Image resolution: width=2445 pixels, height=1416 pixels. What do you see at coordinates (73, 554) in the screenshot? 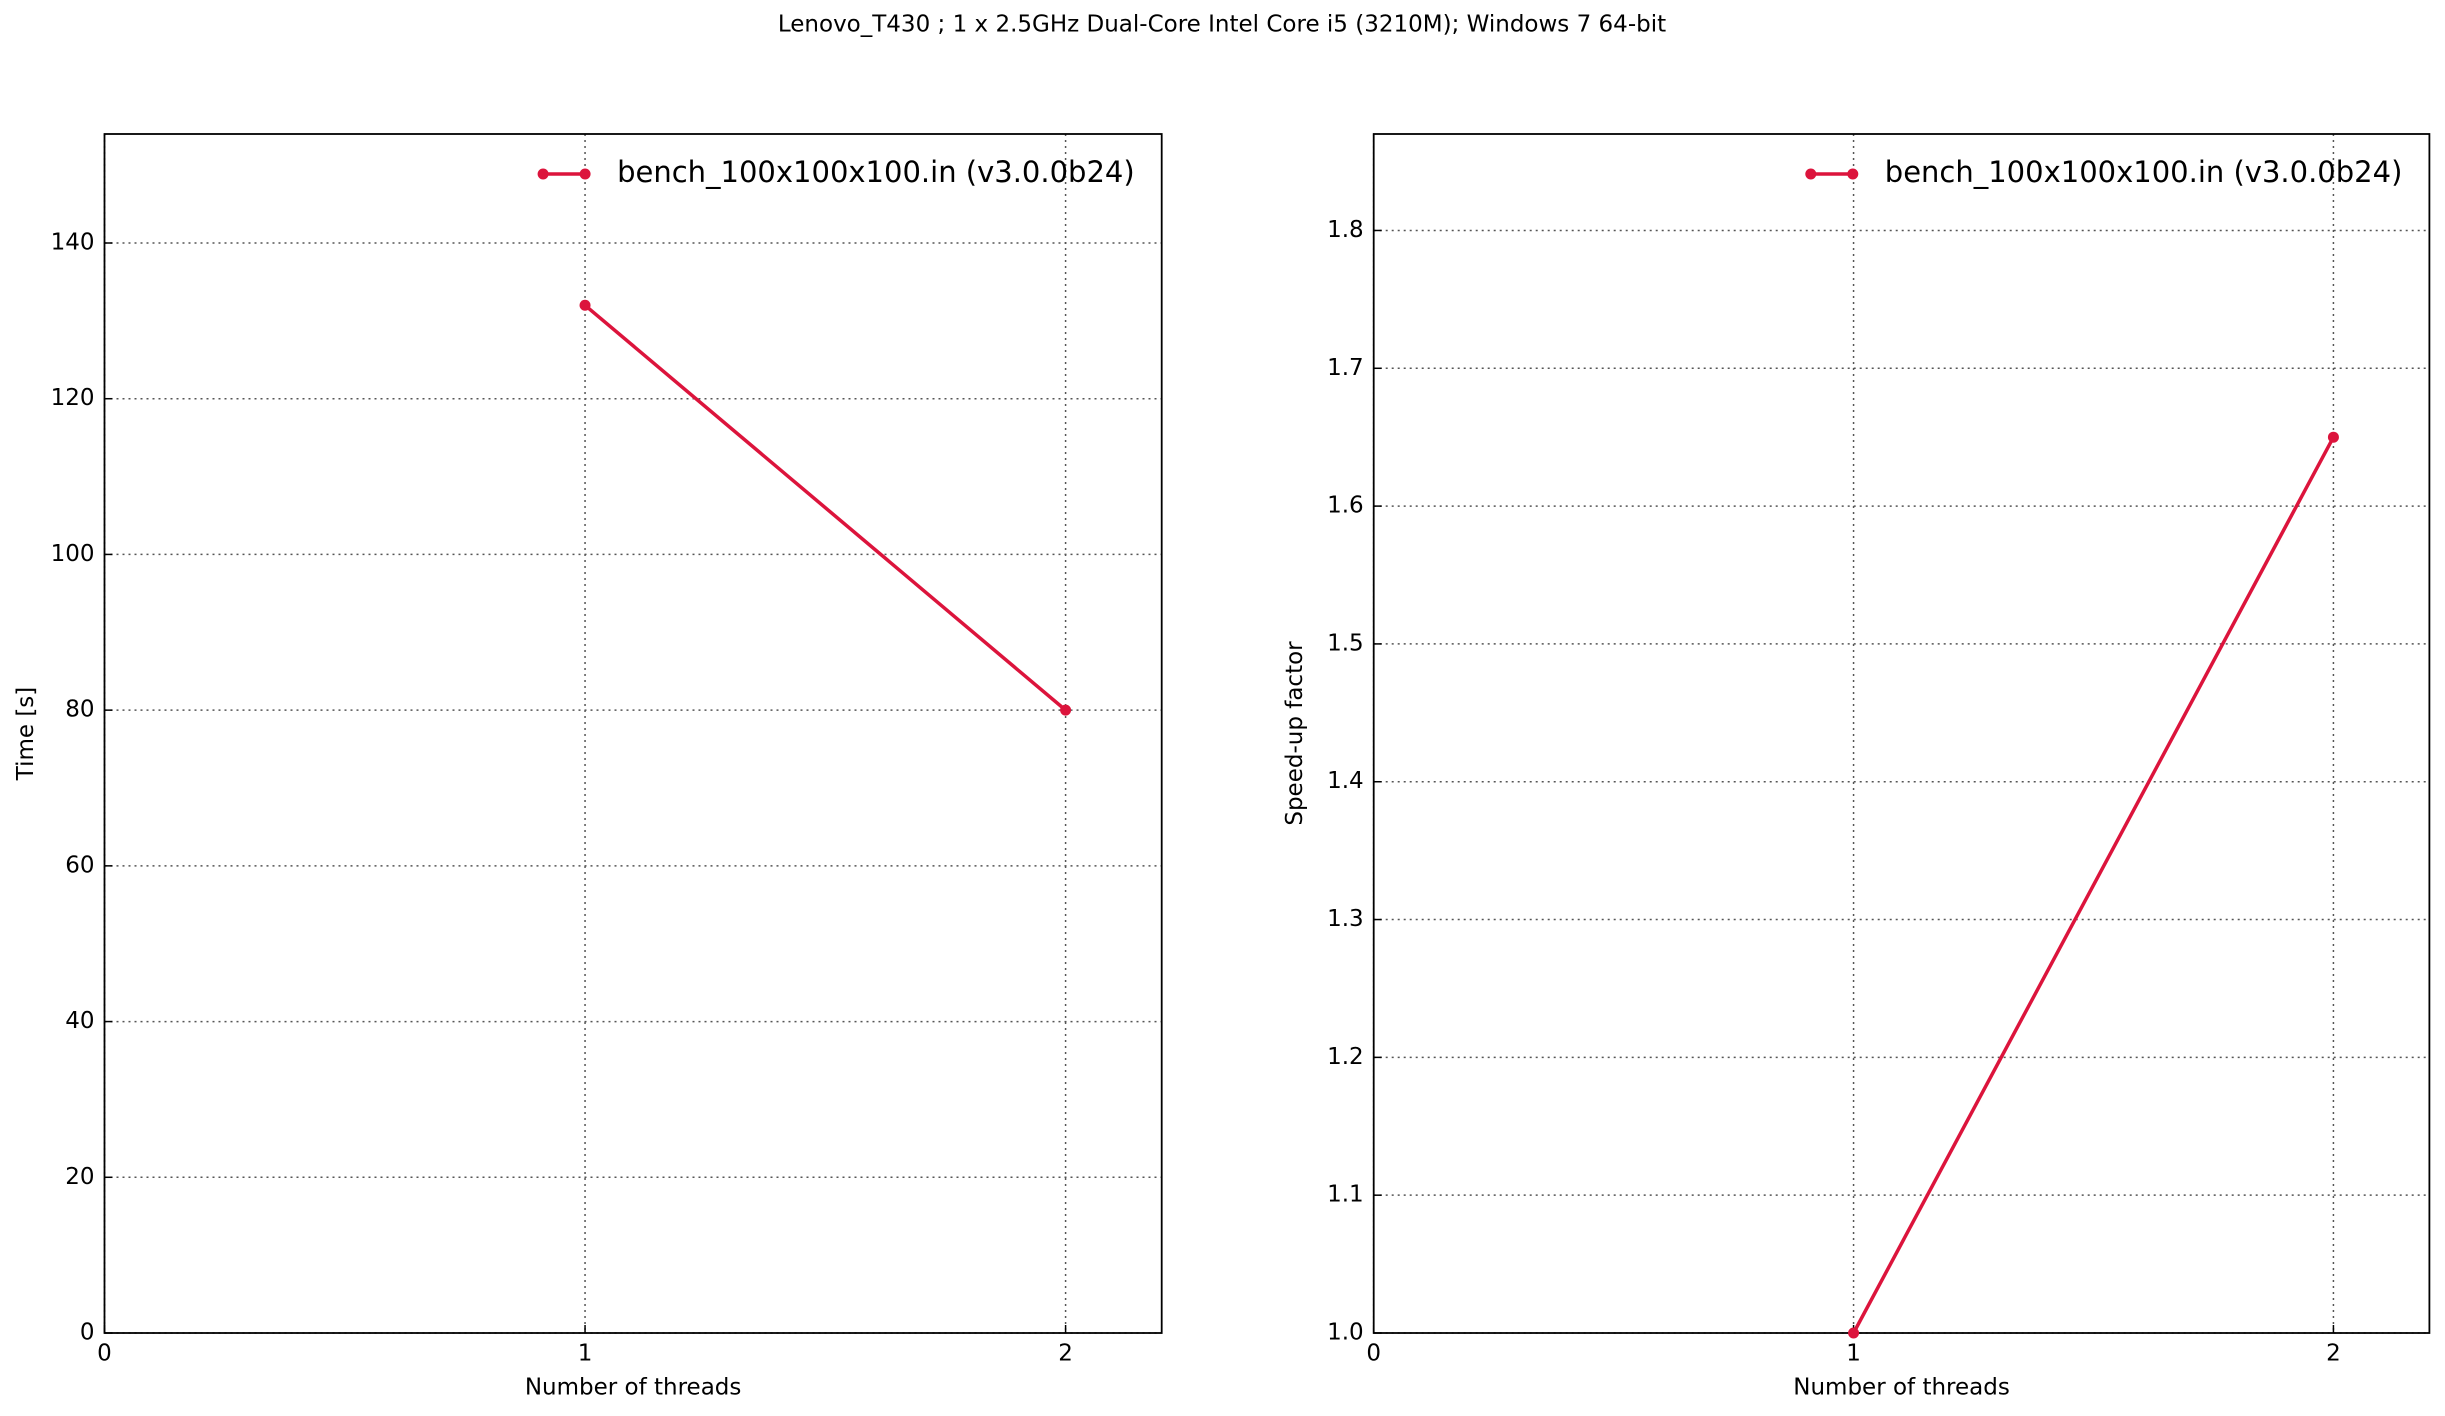
I see `y-tick-label: 100` at bounding box center [73, 554].